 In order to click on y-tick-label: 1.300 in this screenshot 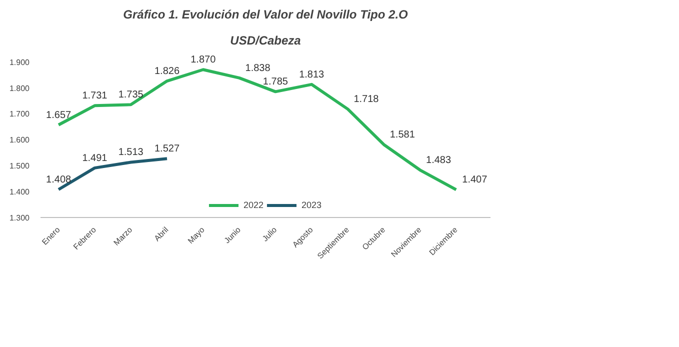, I will do `click(19, 218)`.